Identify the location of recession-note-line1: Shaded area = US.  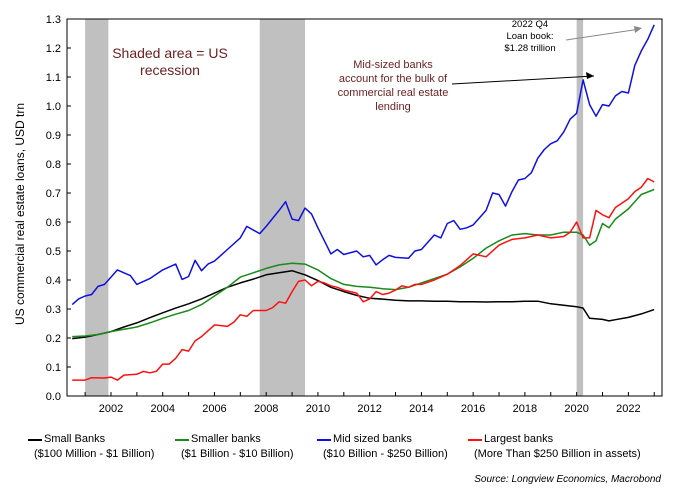
(170, 53).